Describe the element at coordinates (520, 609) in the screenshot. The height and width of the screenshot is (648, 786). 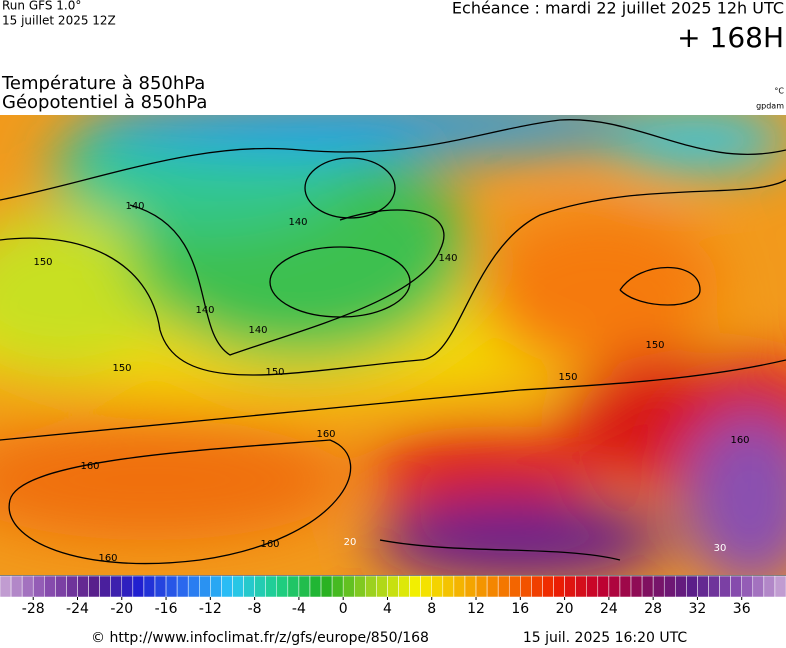
I see `colorbar-tick-label: 16` at that location.